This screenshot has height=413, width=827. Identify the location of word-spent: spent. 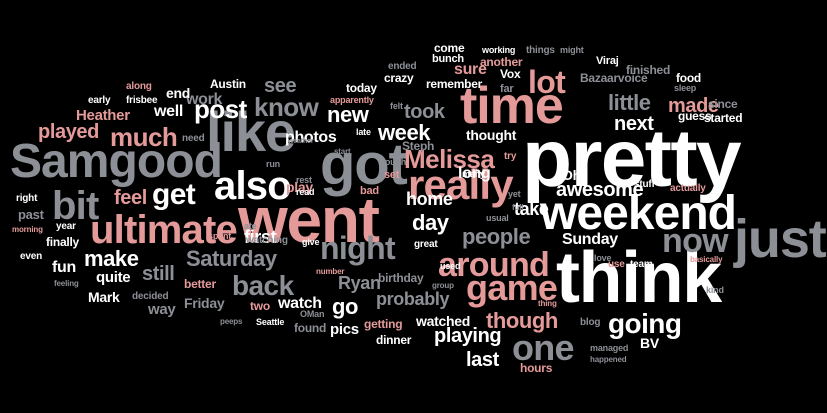
(220, 236).